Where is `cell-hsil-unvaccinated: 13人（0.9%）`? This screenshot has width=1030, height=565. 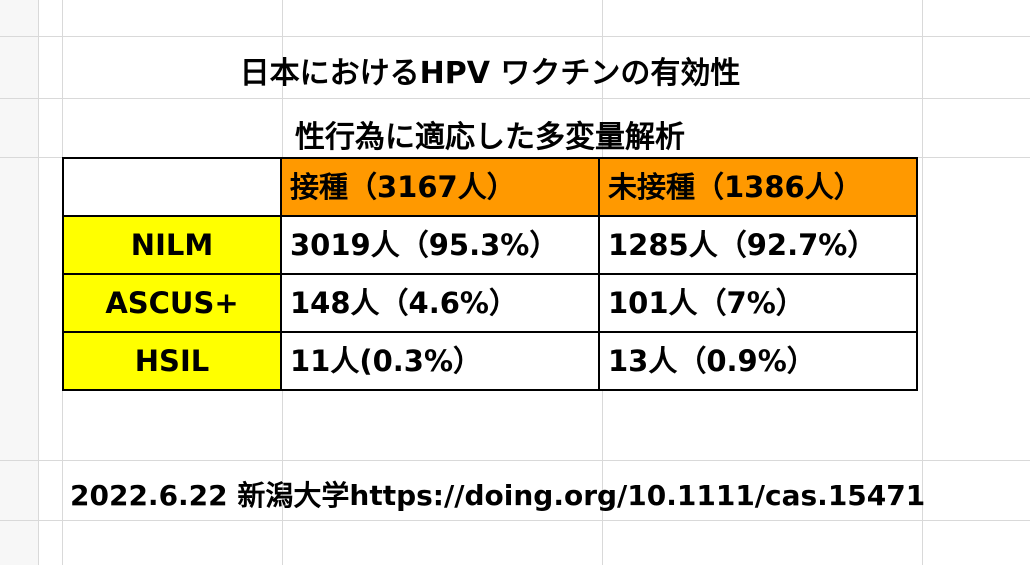 cell-hsil-unvaccinated: 13人（0.9%） is located at coordinates (758, 361).